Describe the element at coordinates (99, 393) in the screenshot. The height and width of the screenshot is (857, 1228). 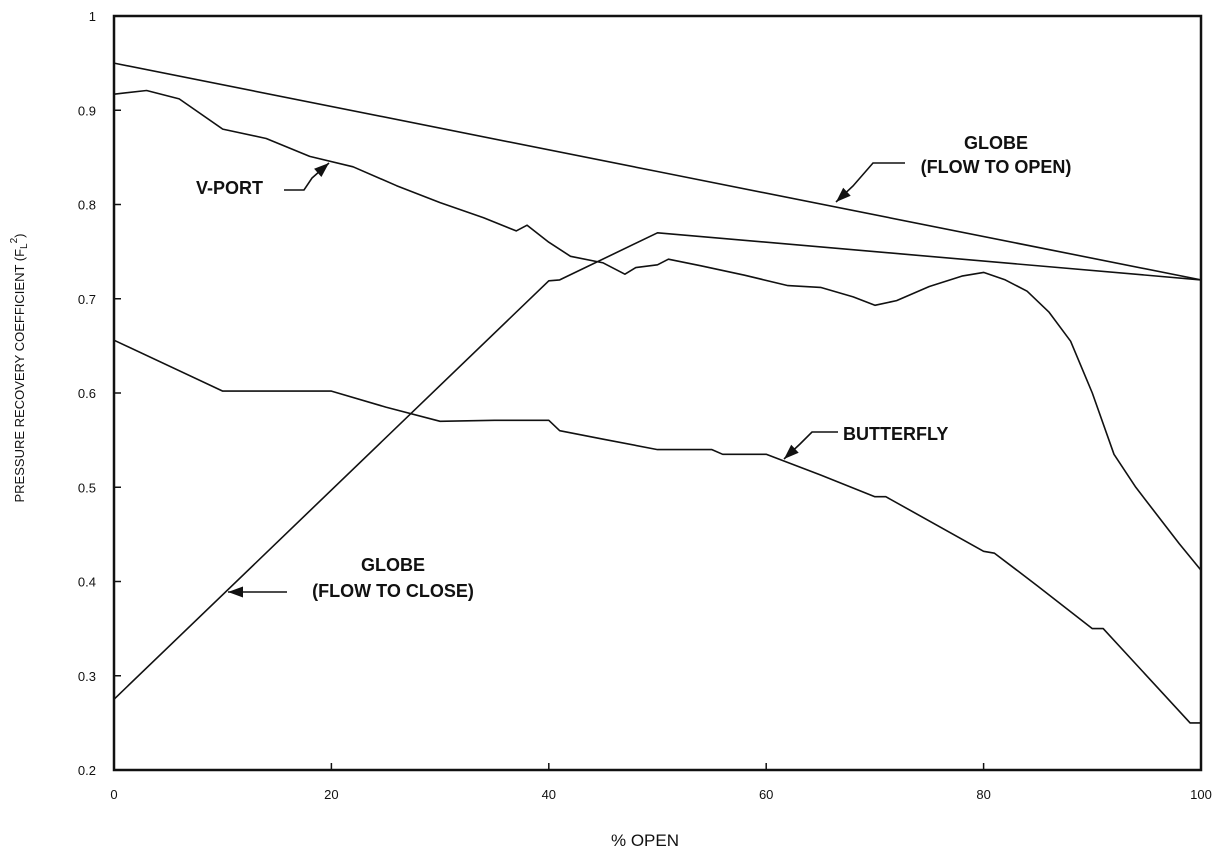
I see `y-axis: 0.2 0.3 0.4 0.5 0.6 0.7 0.8 0.9 1` at that location.